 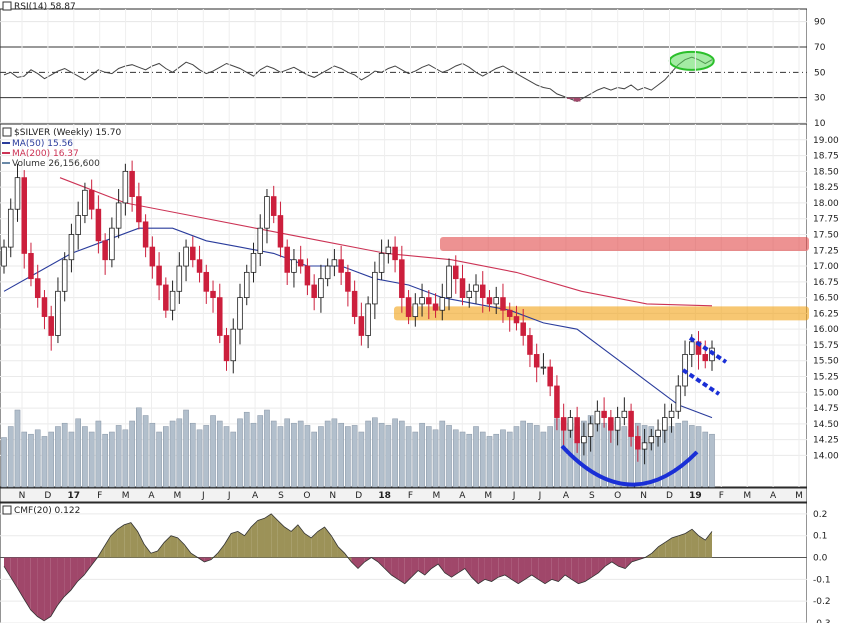 What do you see at coordinates (617, 496) in the screenshot?
I see `time-tick-label: O` at bounding box center [617, 496].